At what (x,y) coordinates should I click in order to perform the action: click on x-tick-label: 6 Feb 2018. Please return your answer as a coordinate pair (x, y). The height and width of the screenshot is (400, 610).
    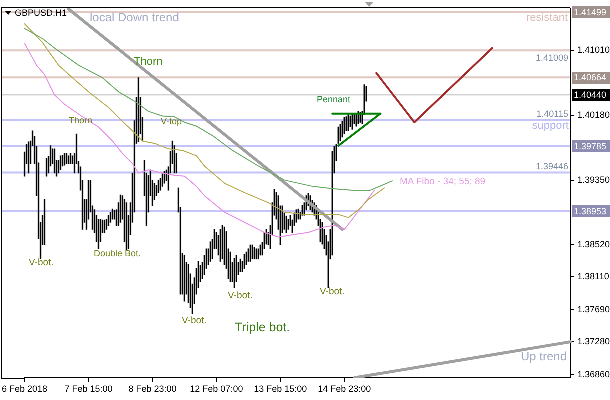
    Looking at the image, I should click on (25, 389).